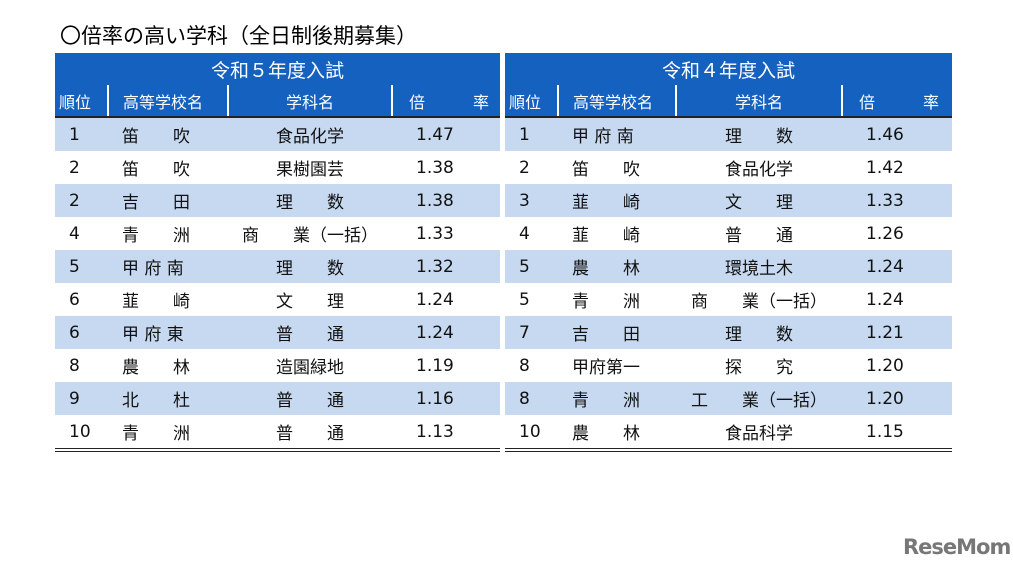 This screenshot has width=1013, height=571. I want to click on table-row: 6 韮 崎 文 理 1.24, so click(277, 299).